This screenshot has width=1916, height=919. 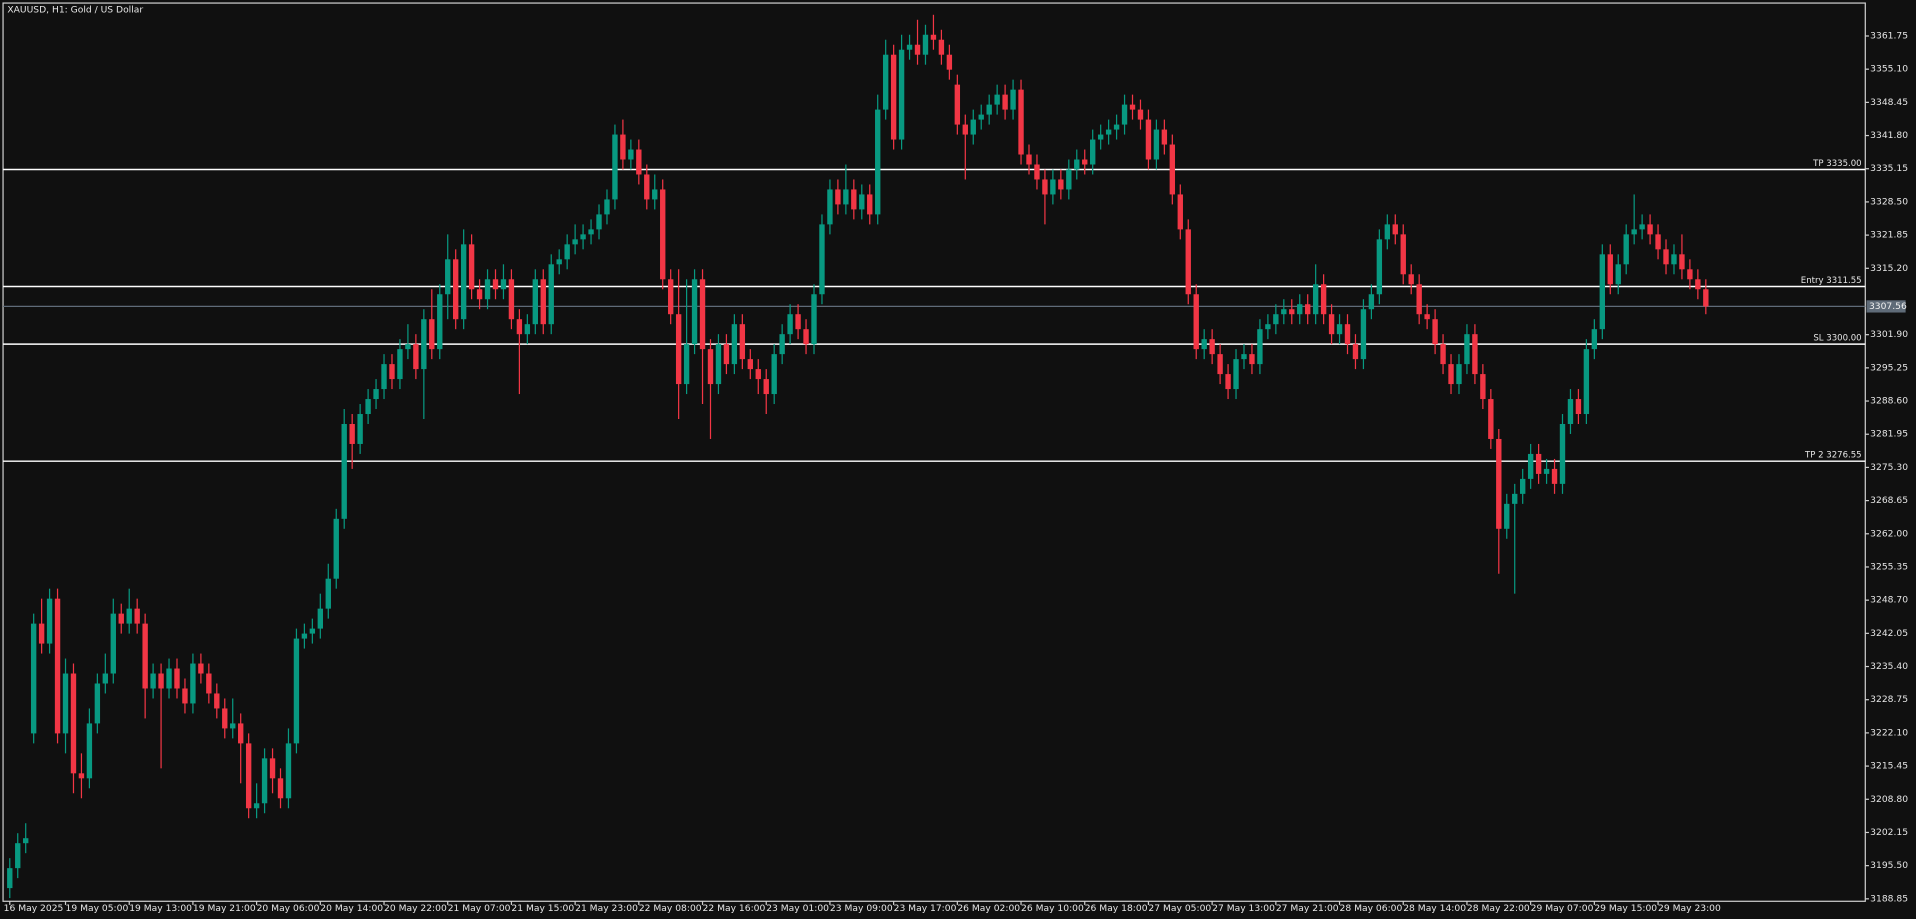 I want to click on x-tick-label: 20 May 22:00, so click(x=415, y=908).